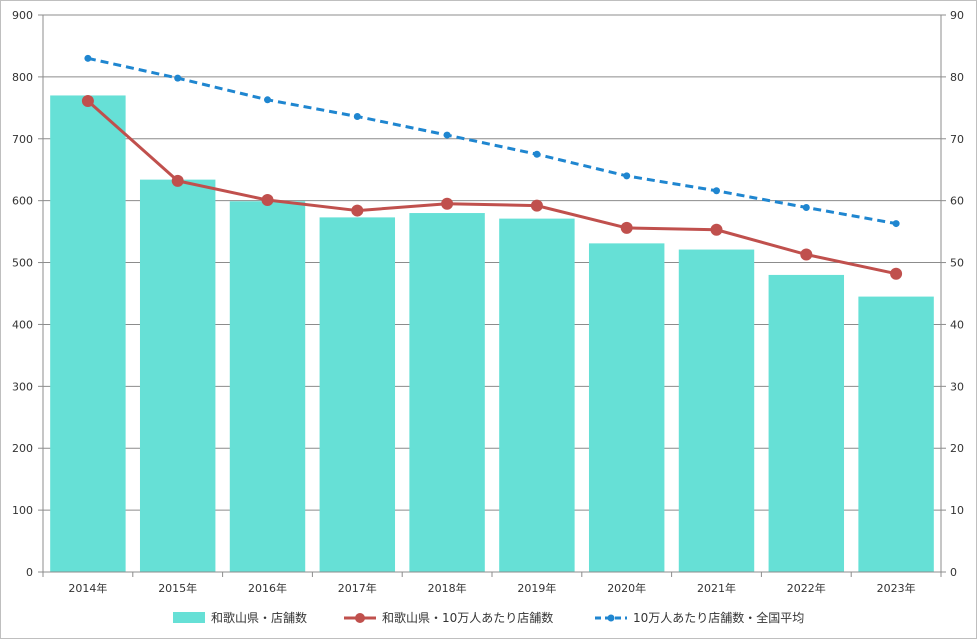 Image resolution: width=977 pixels, height=639 pixels. What do you see at coordinates (957, 263) in the screenshot?
I see `y-right-tick-label: 50` at bounding box center [957, 263].